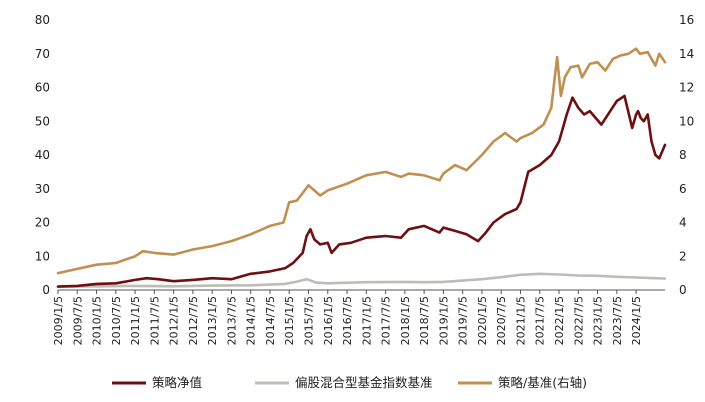 The width and height of the screenshot is (705, 402). I want to click on x-tick-label: 2021/7/5, so click(540, 320).